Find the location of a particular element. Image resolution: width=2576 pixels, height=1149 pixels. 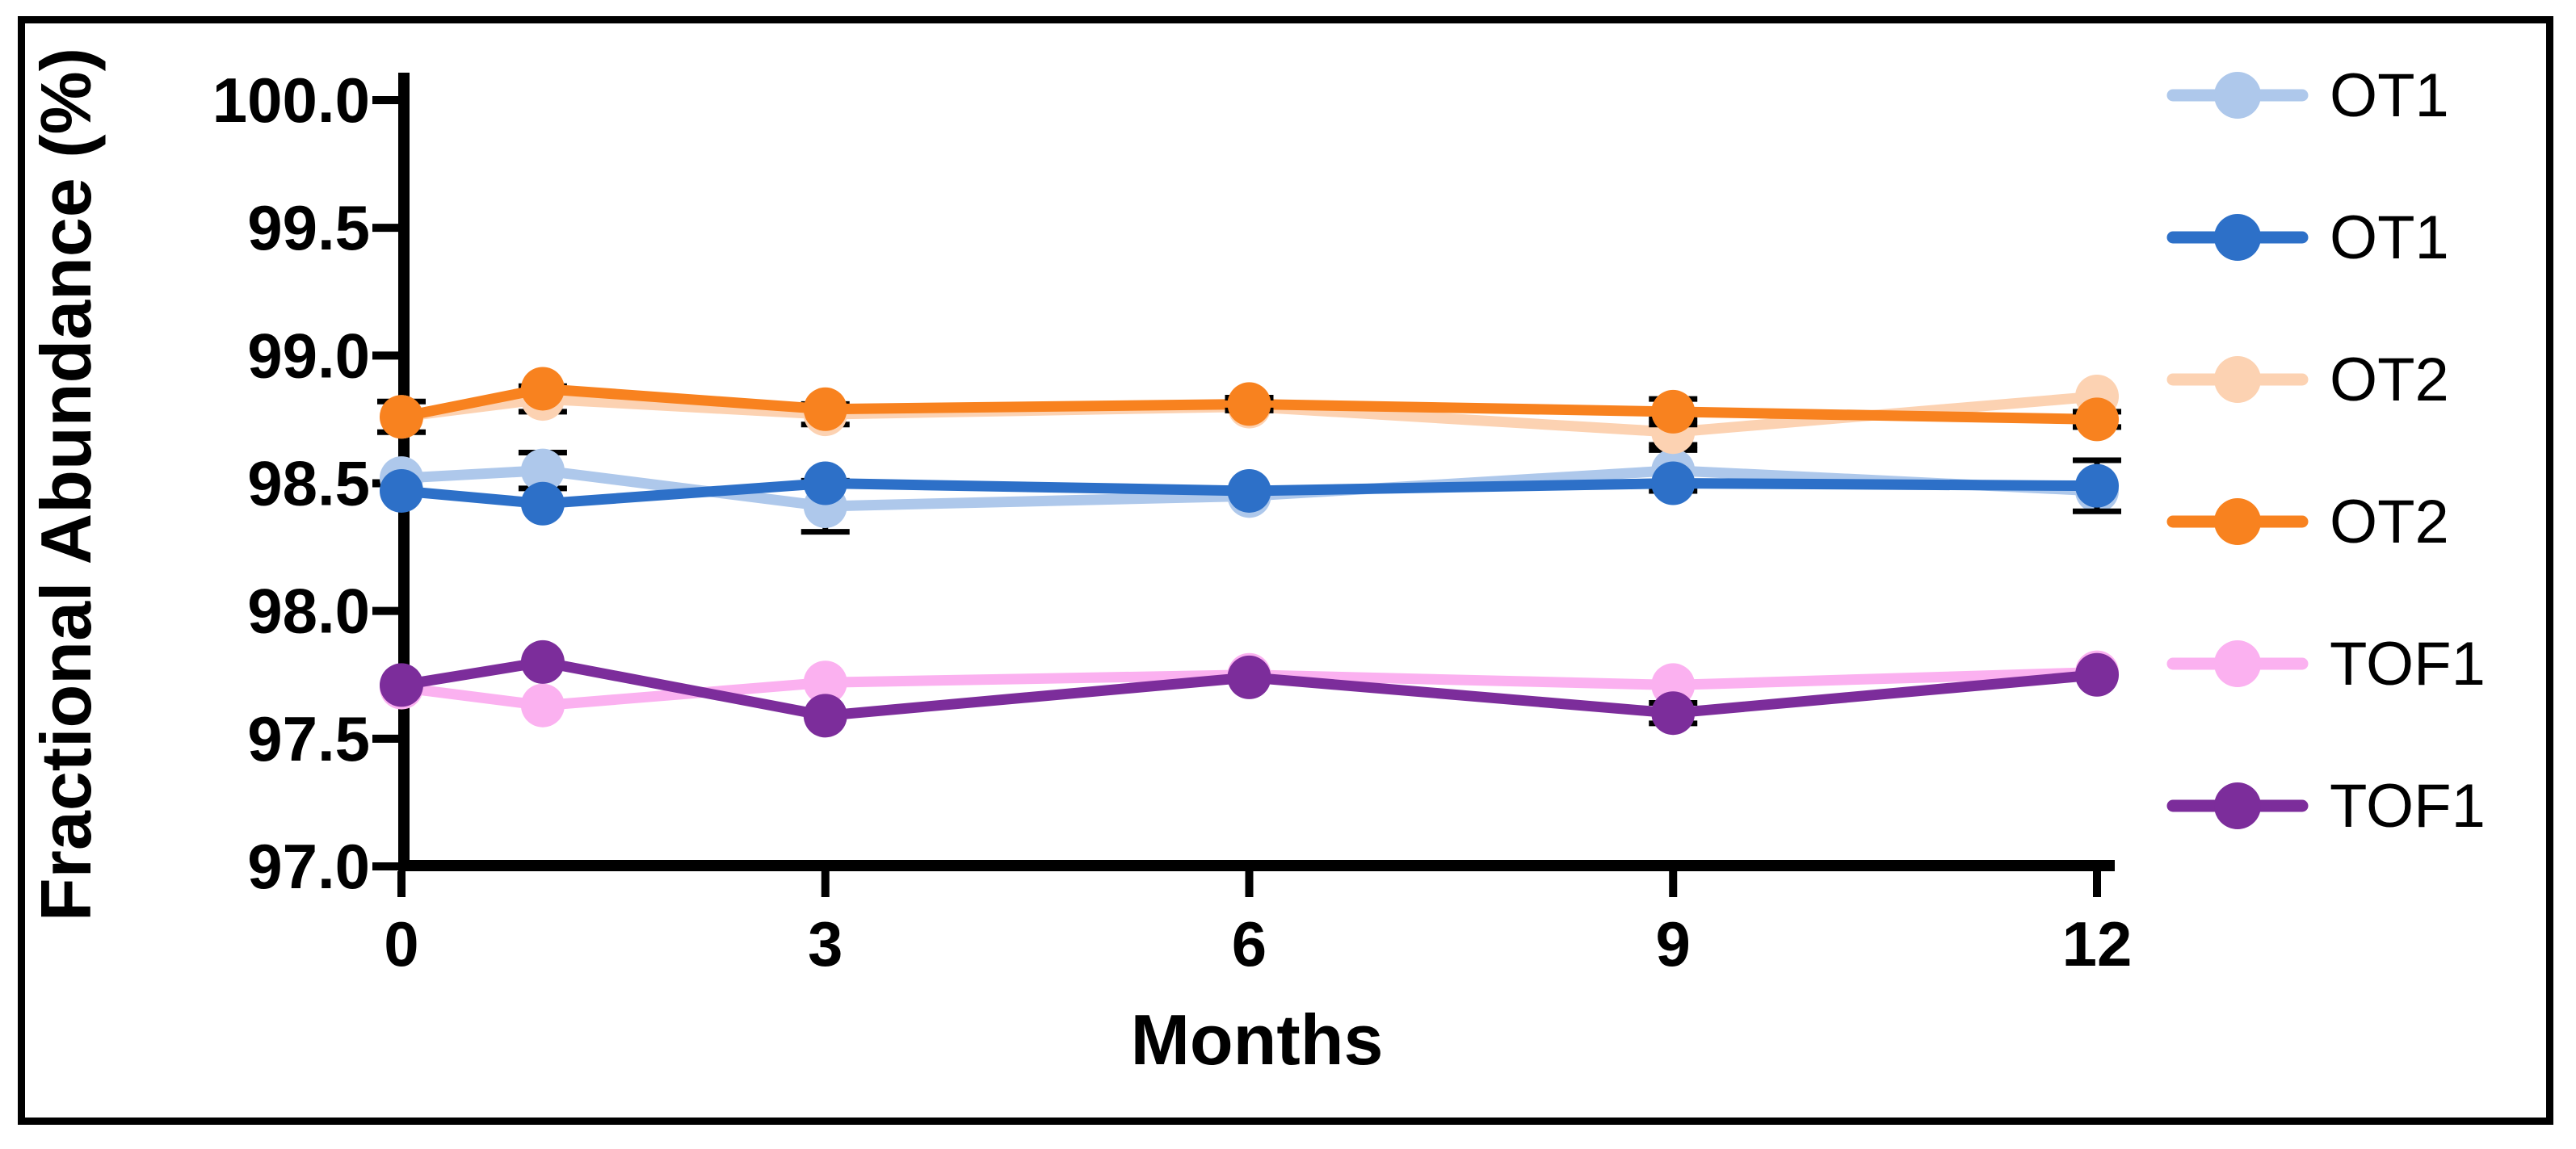

y-axis-ticks: 100.0 99.5 99.0 98.5 98.0 97.5 97.0 is located at coordinates (305, 483).